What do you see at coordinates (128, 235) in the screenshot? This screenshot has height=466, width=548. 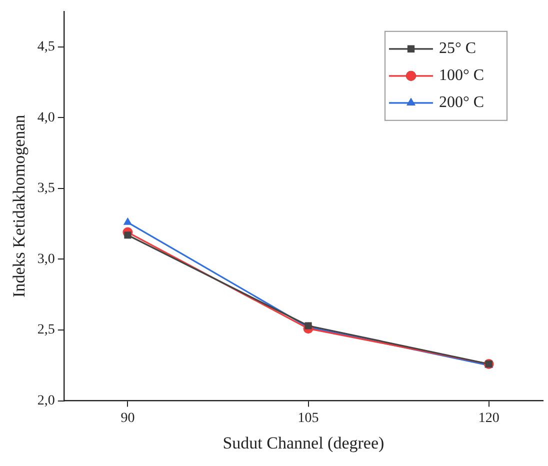 I see `point` at bounding box center [128, 235].